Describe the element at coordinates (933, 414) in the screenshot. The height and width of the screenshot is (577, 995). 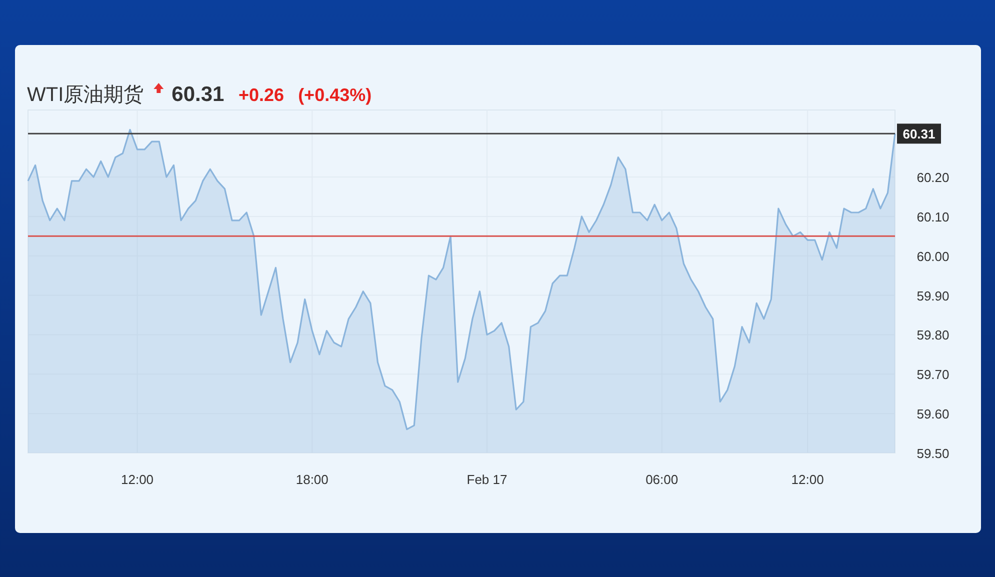
I see `y-tick-label: 59.60` at that location.